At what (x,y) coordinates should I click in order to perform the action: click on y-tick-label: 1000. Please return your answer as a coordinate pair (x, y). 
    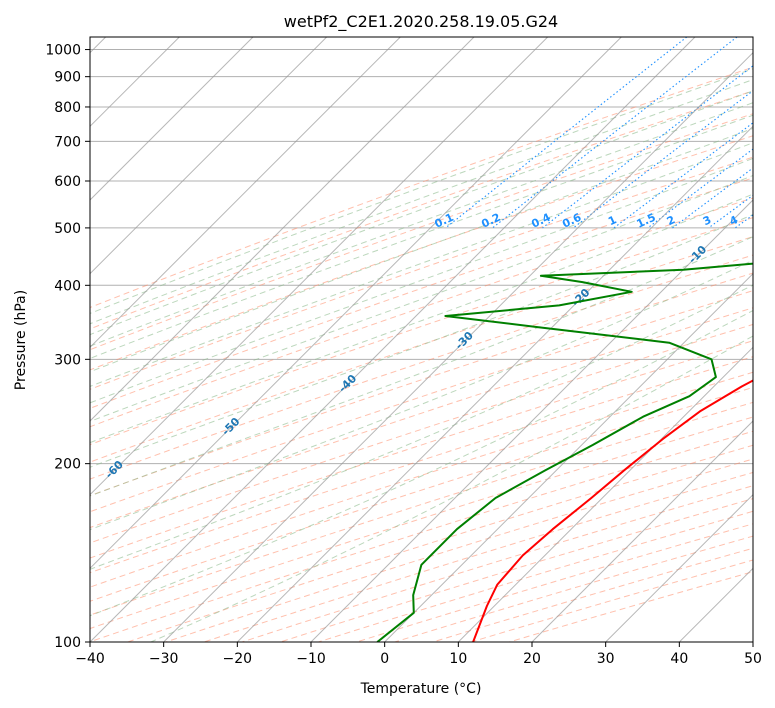
    Looking at the image, I should click on (63, 51).